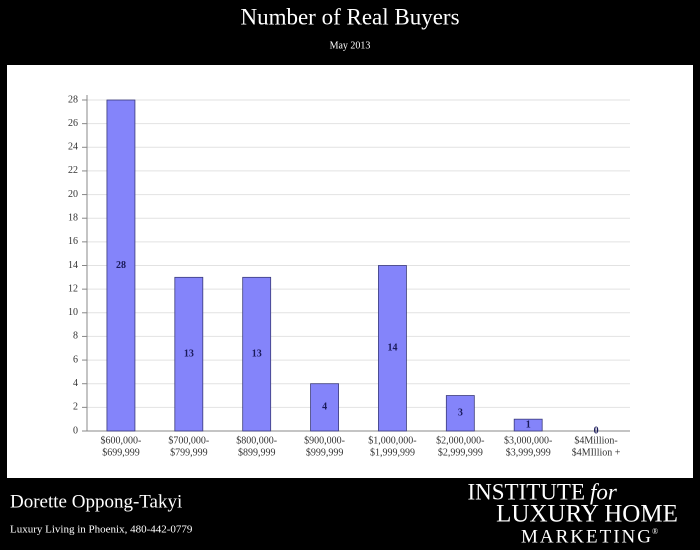 This screenshot has height=550, width=700. Describe the element at coordinates (73, 218) in the screenshot. I see `y-tick-label: 18` at that location.